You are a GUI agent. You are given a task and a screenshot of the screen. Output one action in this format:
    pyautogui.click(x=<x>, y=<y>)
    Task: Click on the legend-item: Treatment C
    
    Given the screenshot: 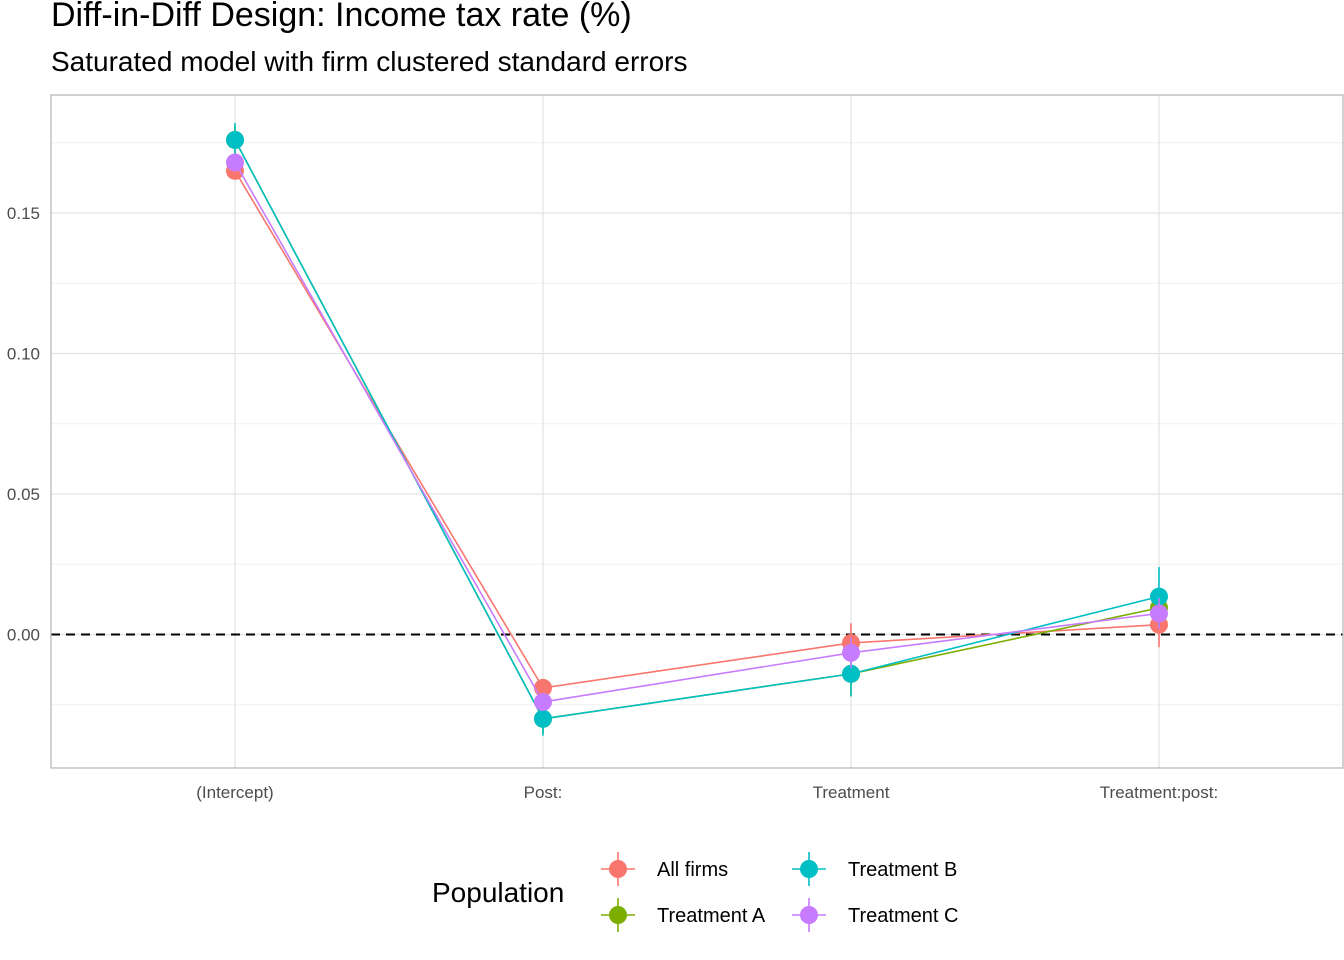 What is the action you would take?
    pyautogui.click(x=875, y=915)
    